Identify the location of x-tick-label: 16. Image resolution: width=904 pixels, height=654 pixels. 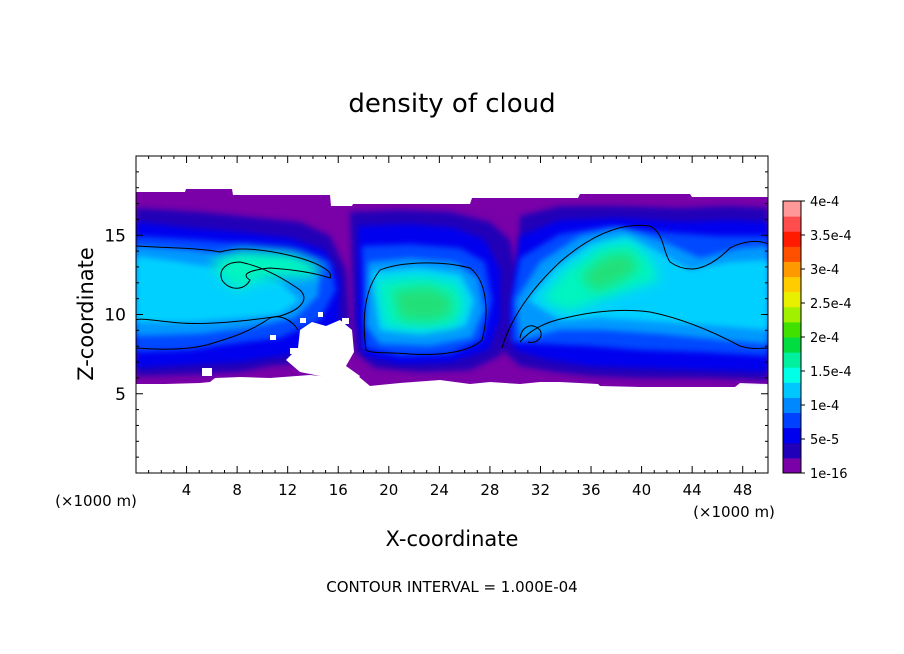
(338, 490).